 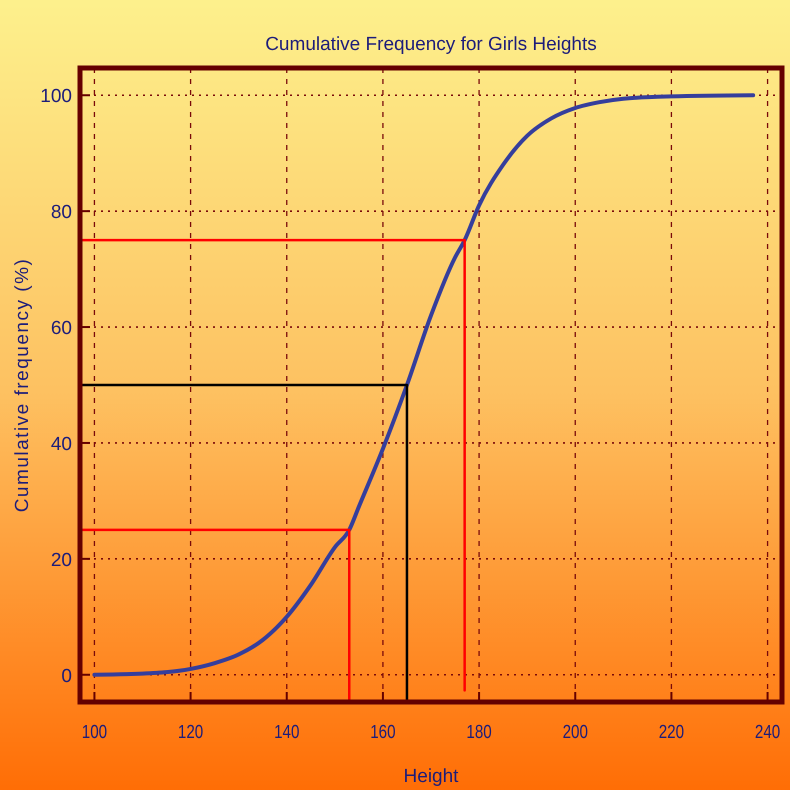 I want to click on x-tick-label: 160, so click(x=383, y=731).